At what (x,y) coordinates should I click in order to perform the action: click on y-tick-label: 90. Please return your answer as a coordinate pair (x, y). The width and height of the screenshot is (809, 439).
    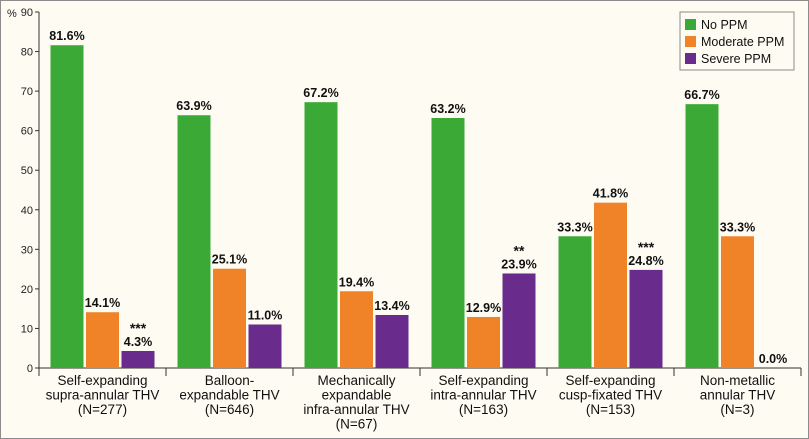
    Looking at the image, I should click on (27, 13).